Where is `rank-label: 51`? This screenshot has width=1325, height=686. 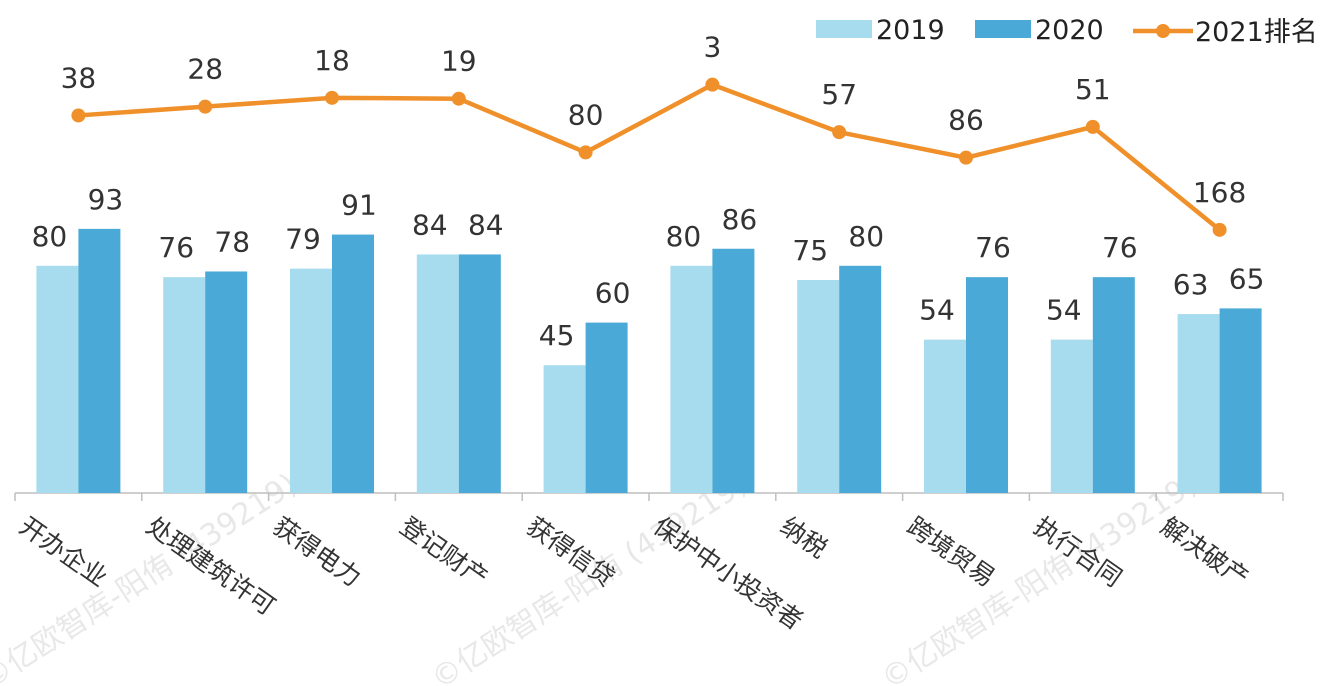
rank-label: 51 is located at coordinates (1093, 89).